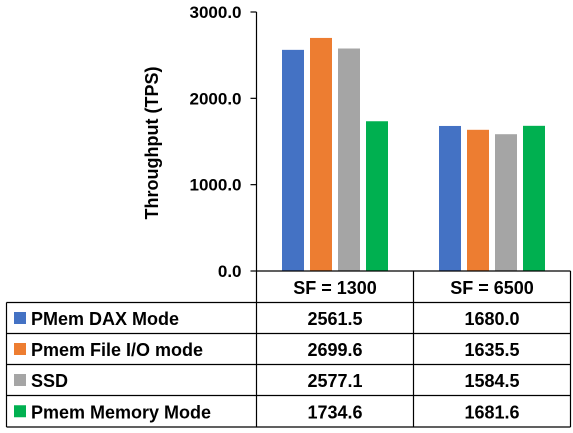 Image resolution: width=573 pixels, height=433 pixels. Describe the element at coordinates (491, 412) in the screenshot. I see `data-value-label: 1681.6` at that location.